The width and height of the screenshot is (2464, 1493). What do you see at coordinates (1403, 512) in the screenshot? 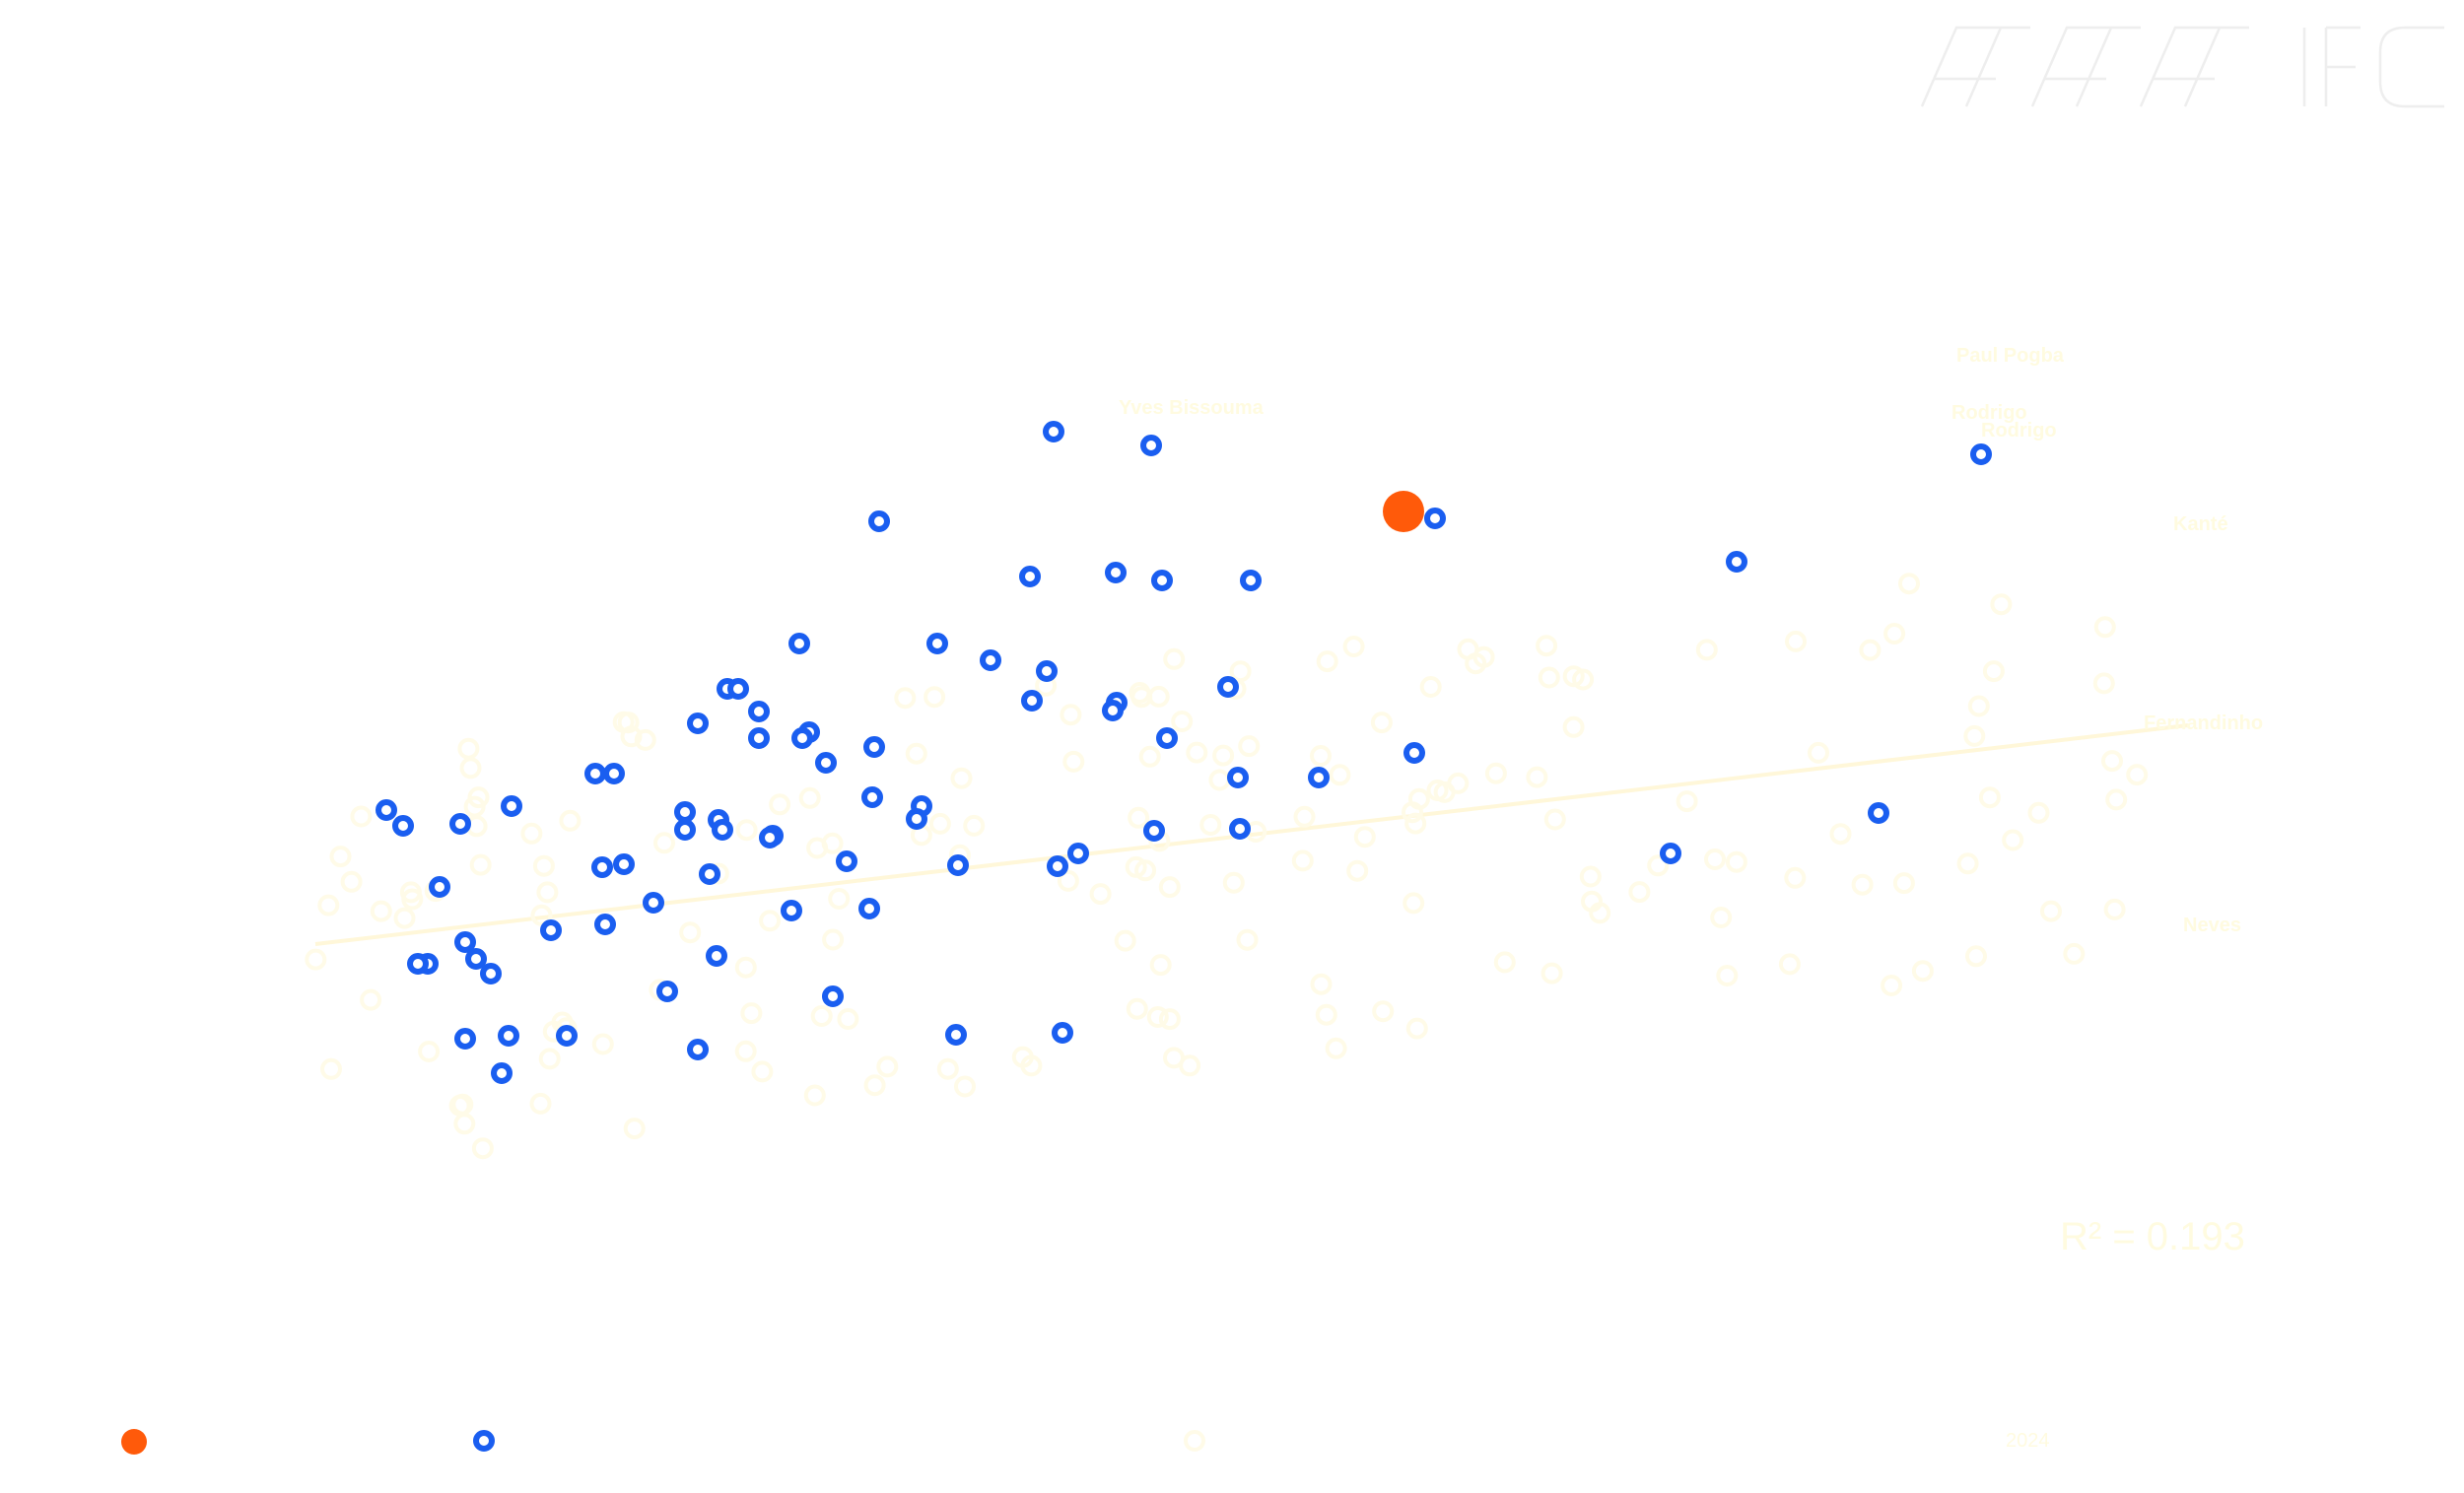
I see `highlight-point` at bounding box center [1403, 512].